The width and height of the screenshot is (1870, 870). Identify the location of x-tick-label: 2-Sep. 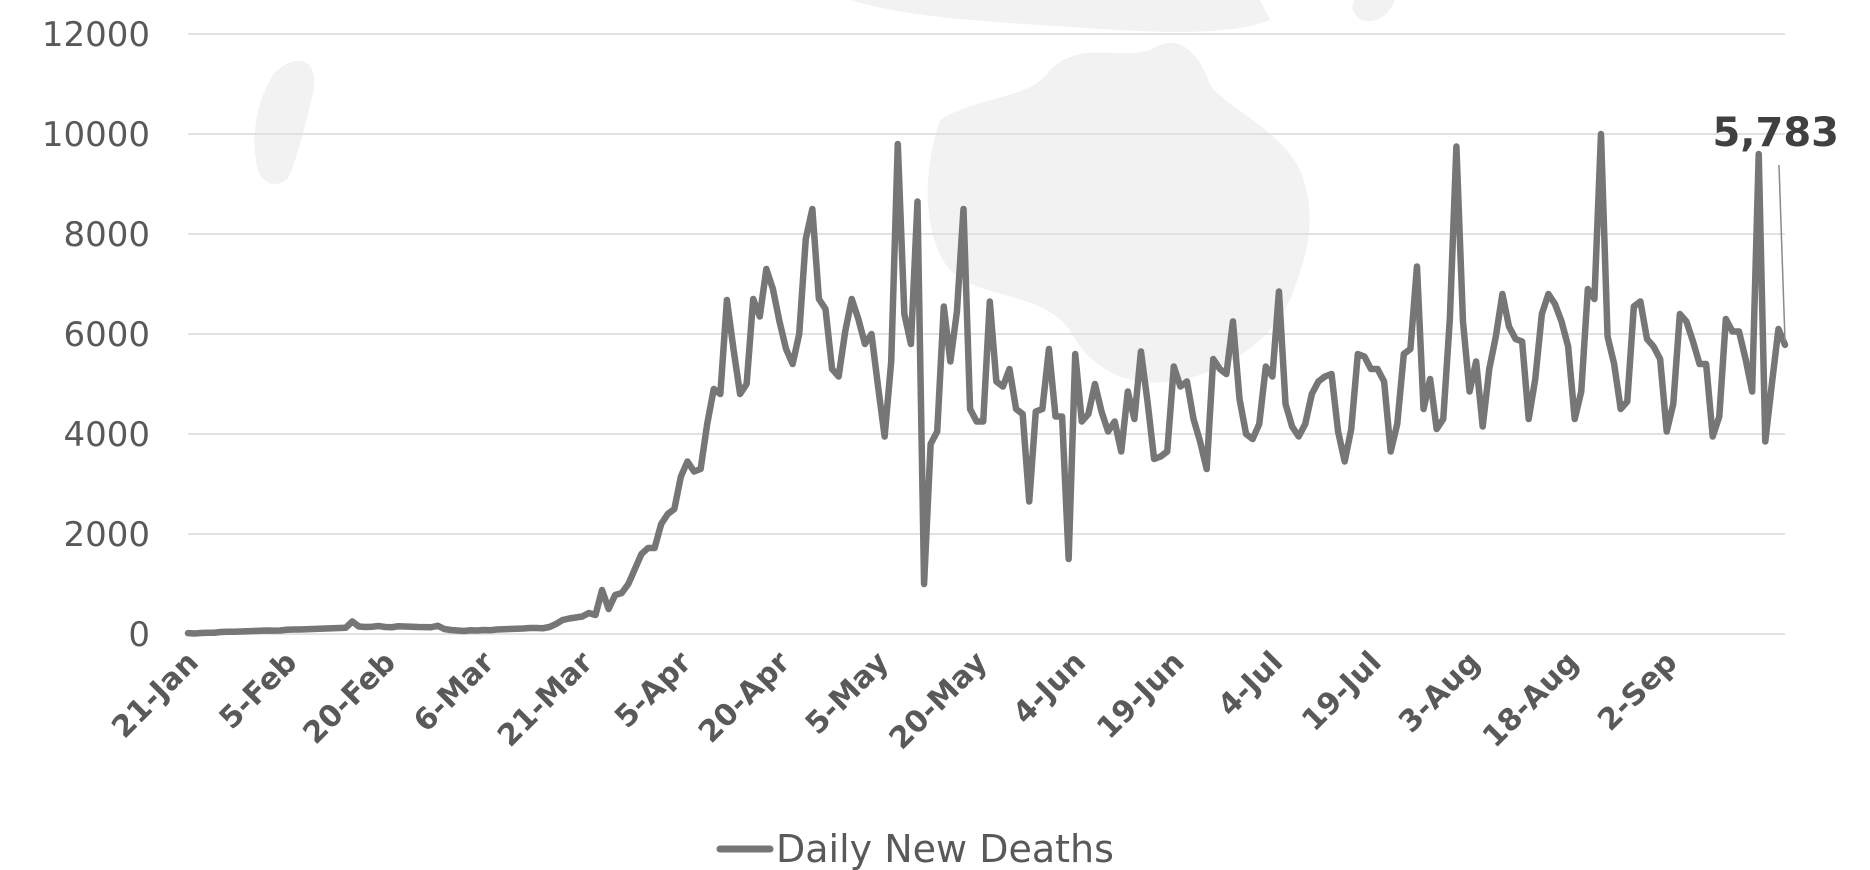
(1637, 691).